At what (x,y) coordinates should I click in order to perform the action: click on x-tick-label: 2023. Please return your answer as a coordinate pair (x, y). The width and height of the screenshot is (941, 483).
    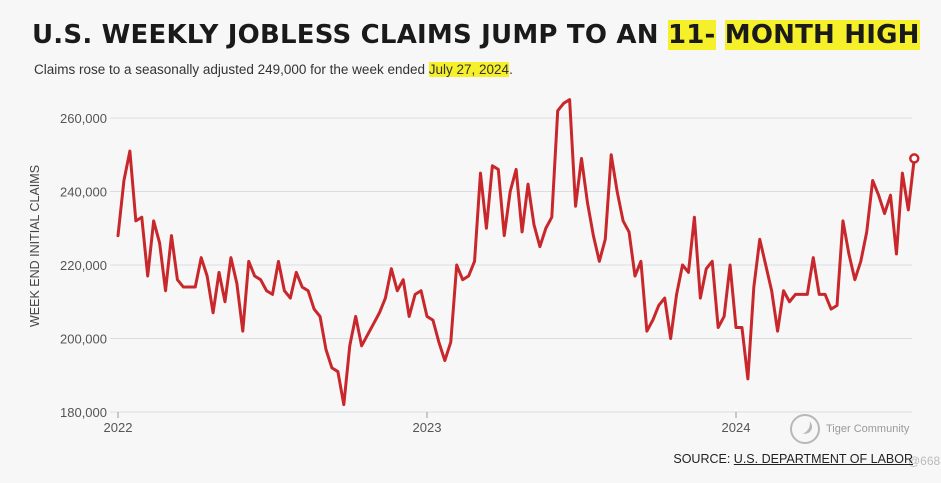
    Looking at the image, I should click on (427, 427).